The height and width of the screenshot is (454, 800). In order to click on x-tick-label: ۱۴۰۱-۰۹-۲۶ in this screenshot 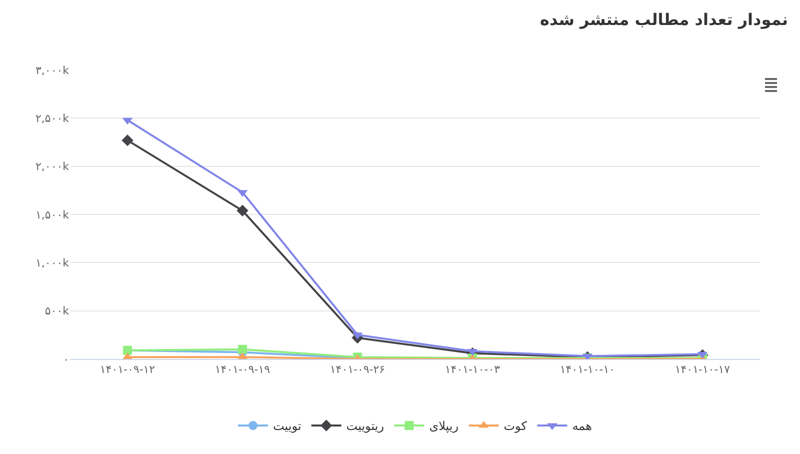, I will do `click(358, 369)`.